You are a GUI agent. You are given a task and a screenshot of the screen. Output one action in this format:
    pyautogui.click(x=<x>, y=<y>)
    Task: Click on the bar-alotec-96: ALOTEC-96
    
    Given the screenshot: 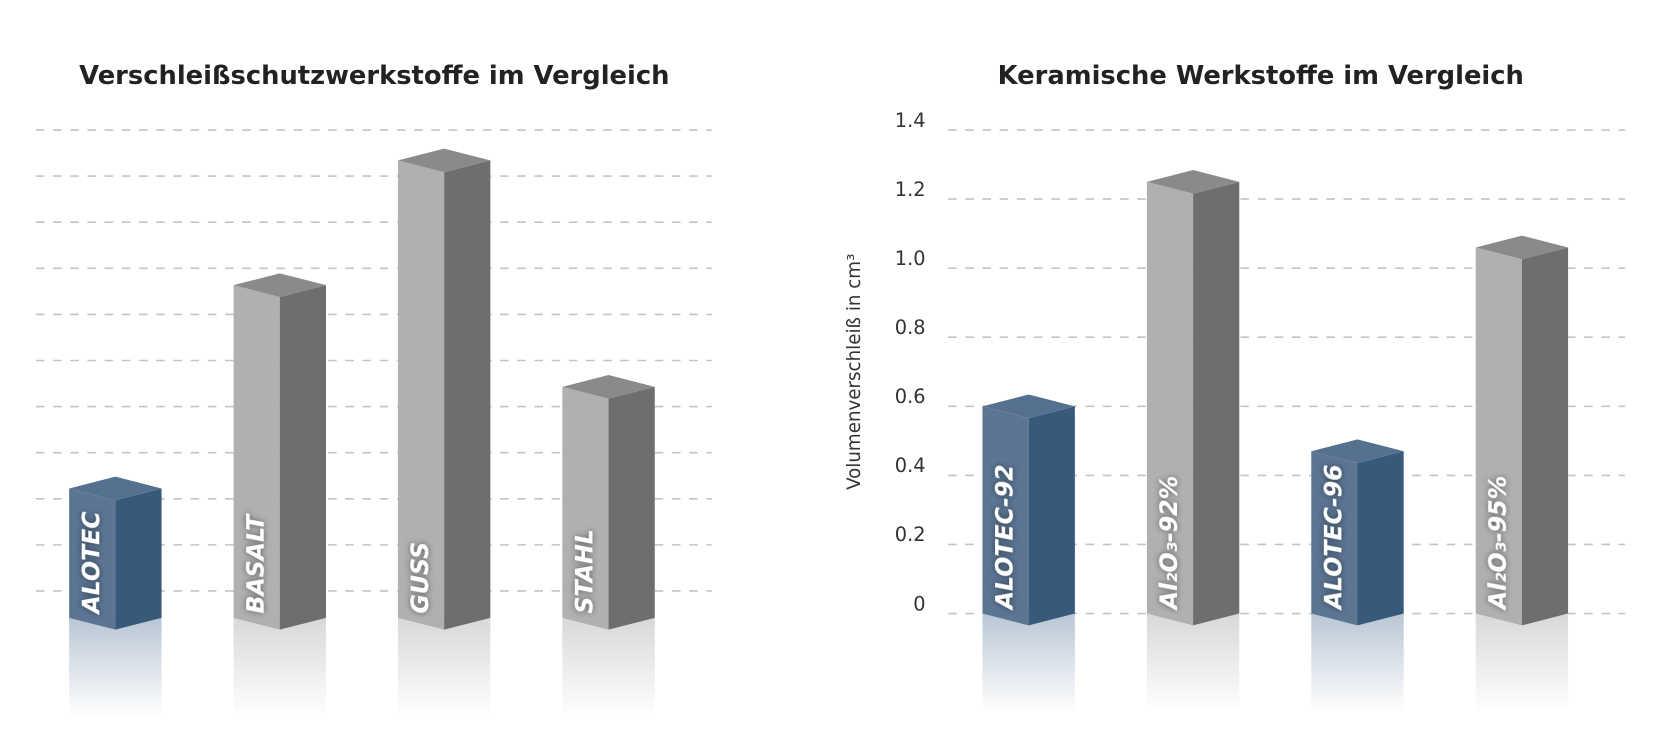 What is the action you would take?
    pyautogui.click(x=1357, y=576)
    